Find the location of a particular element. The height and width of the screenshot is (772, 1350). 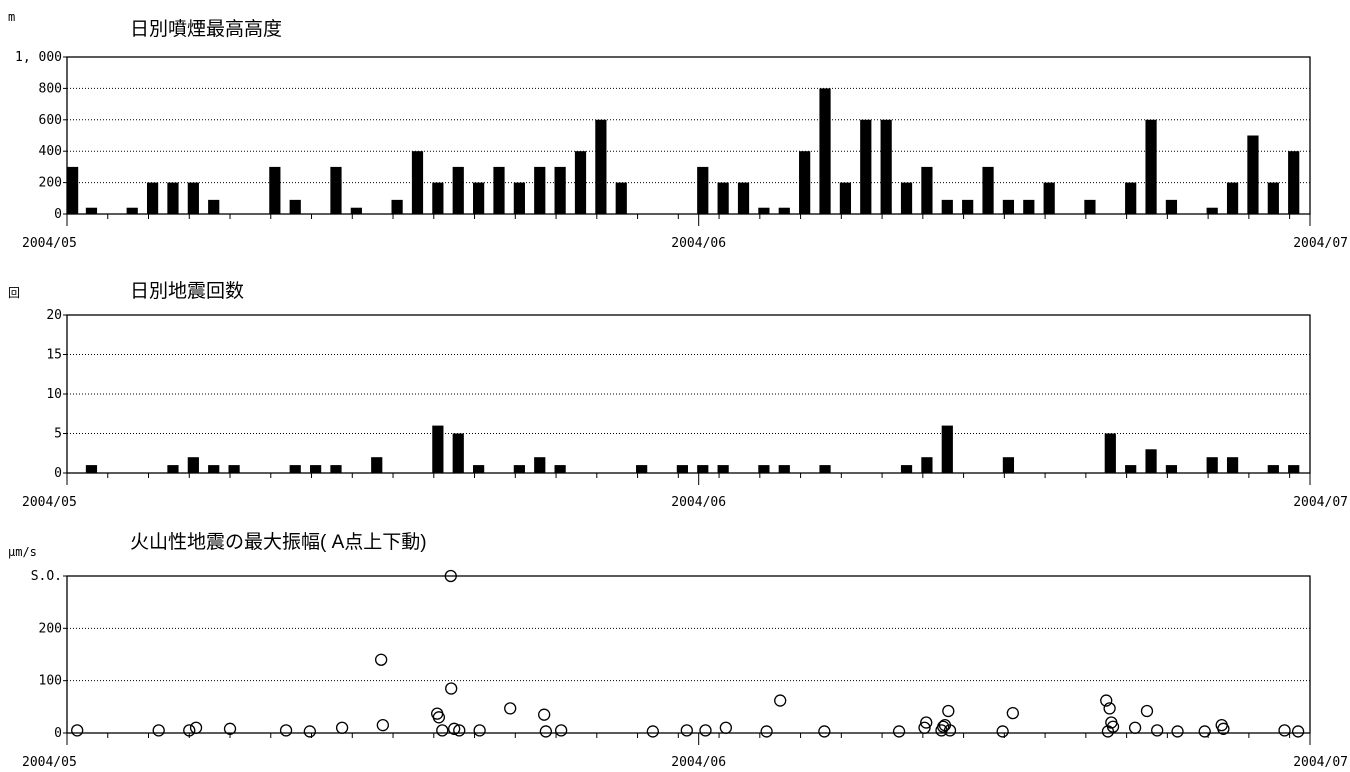

y-tick-label: 800 is located at coordinates (50, 88).